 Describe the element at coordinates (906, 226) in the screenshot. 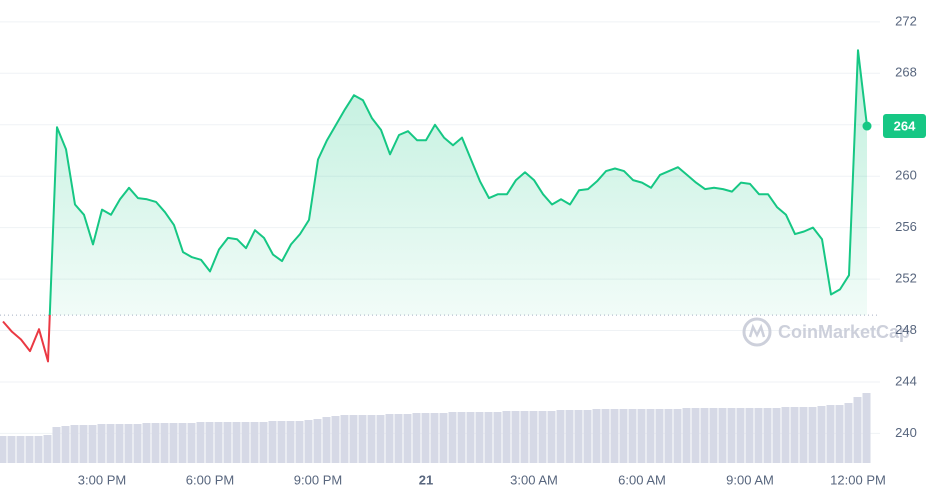

I see `y-tick-label: 256` at that location.